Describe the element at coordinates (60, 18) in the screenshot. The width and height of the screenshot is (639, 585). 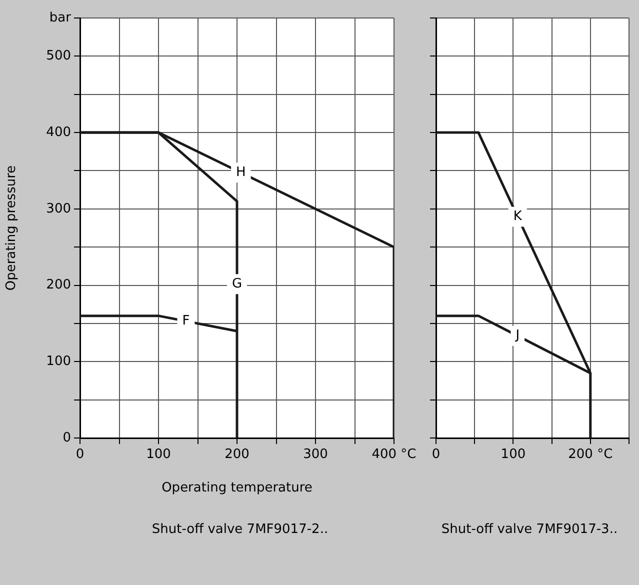
I see `y-tick-label: bar` at that location.